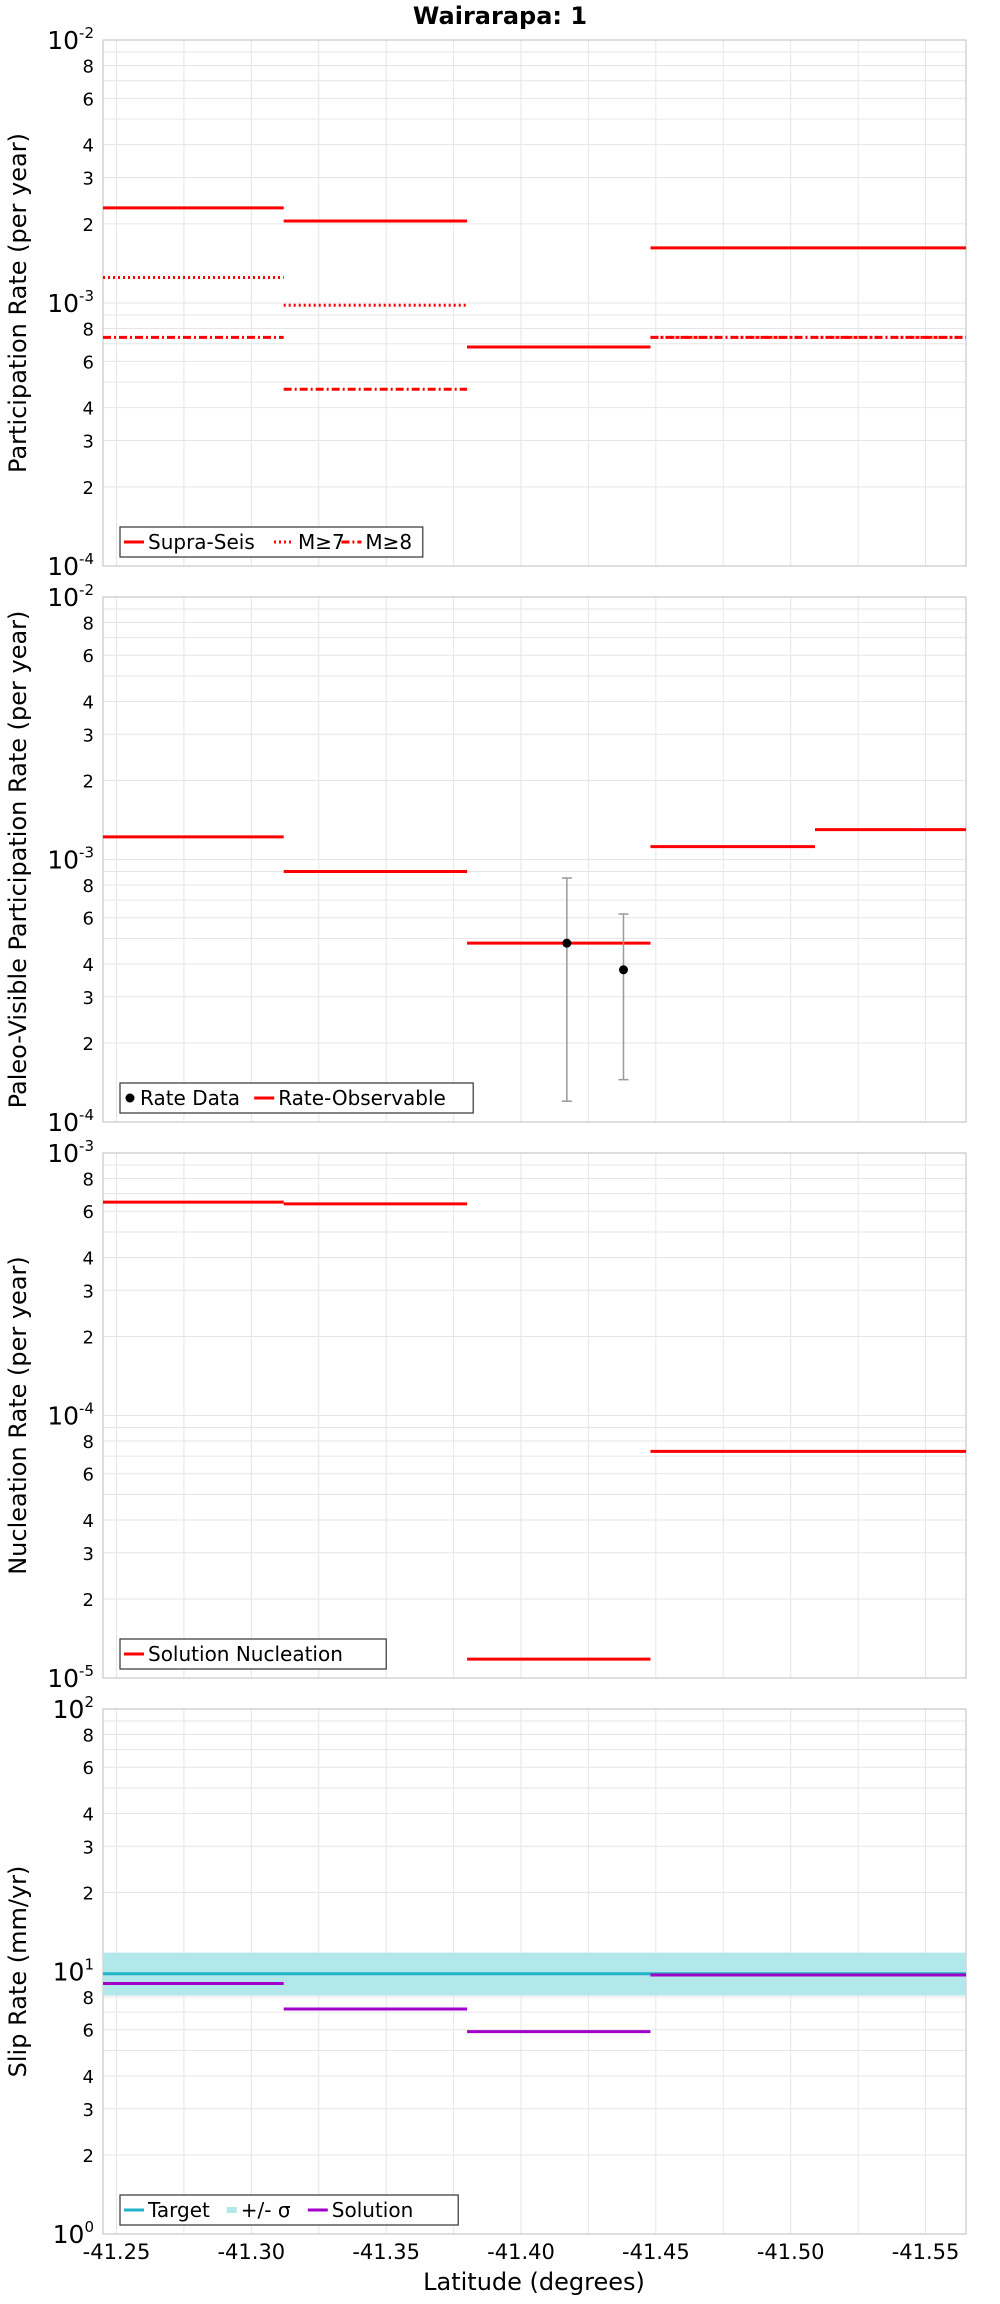 The image size is (1000, 2304). I want to click on y-tick-label: 10¹, so click(73, 1971).